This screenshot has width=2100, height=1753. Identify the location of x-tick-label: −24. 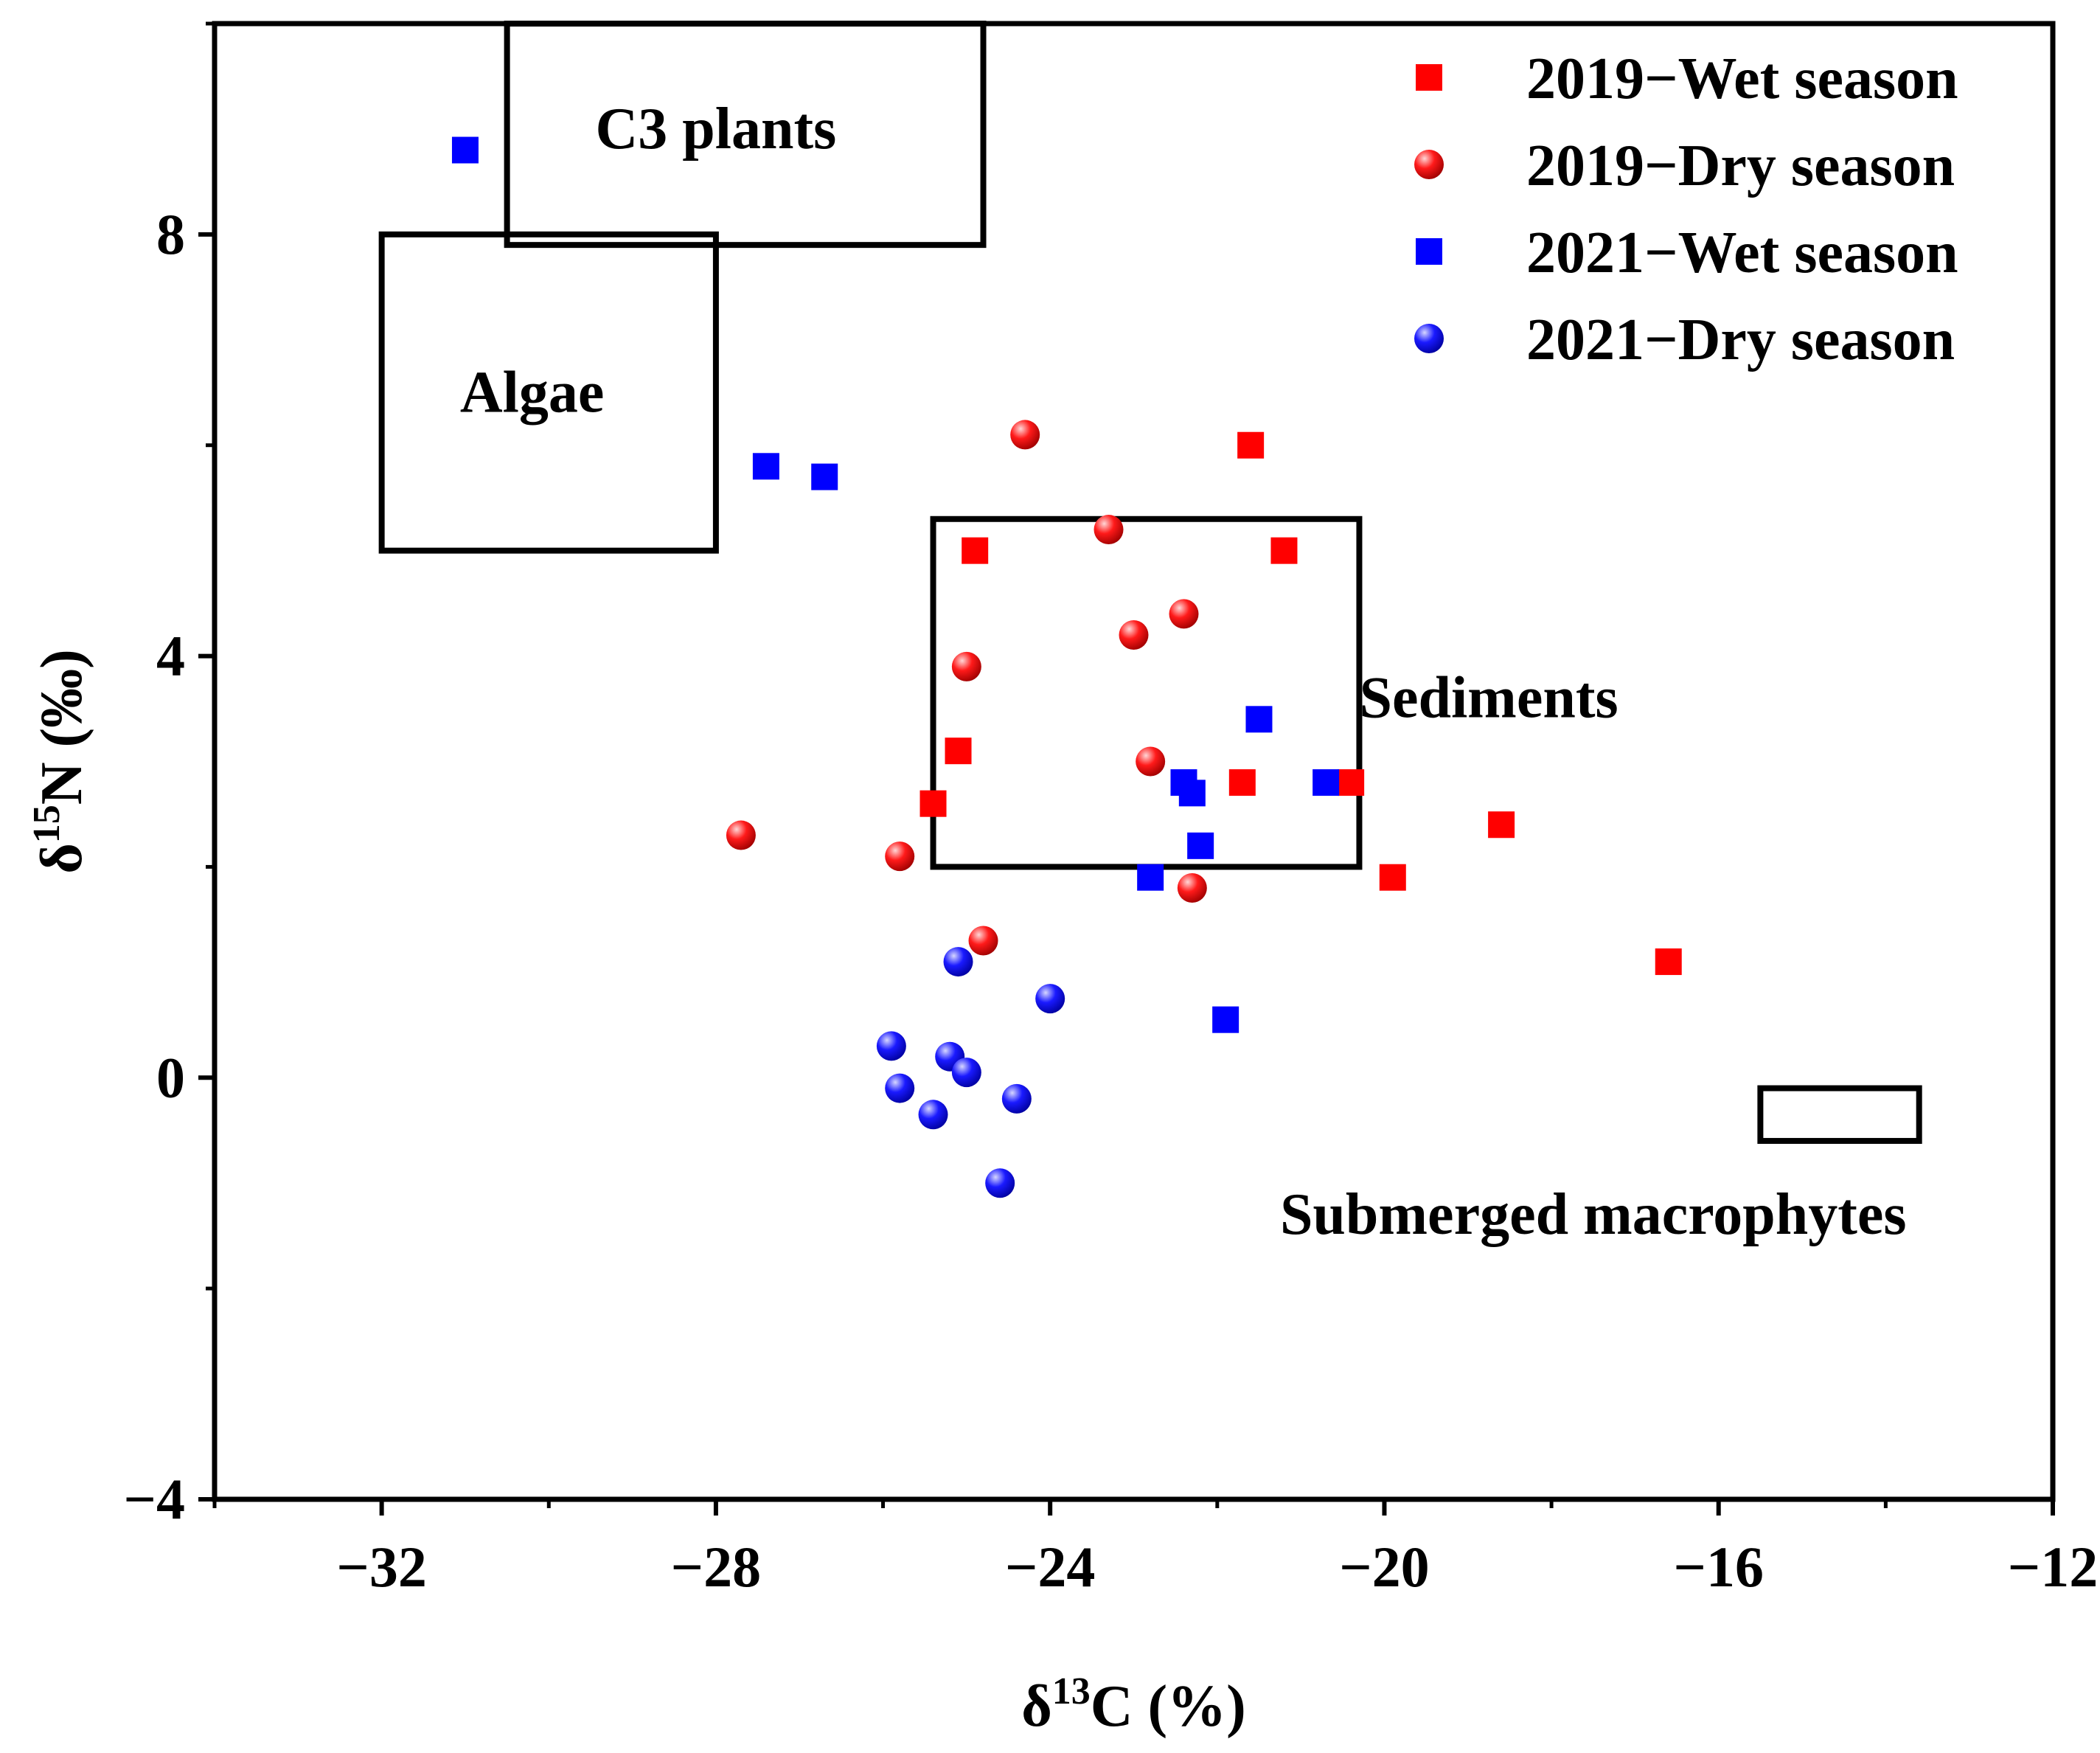
(1050, 1567).